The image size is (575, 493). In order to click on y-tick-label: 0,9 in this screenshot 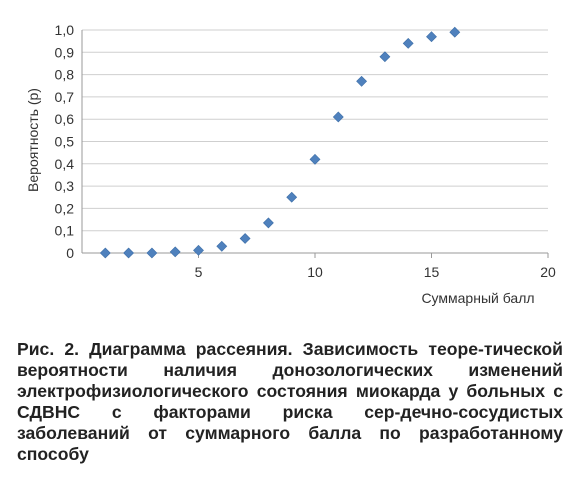, I will do `click(65, 52)`.